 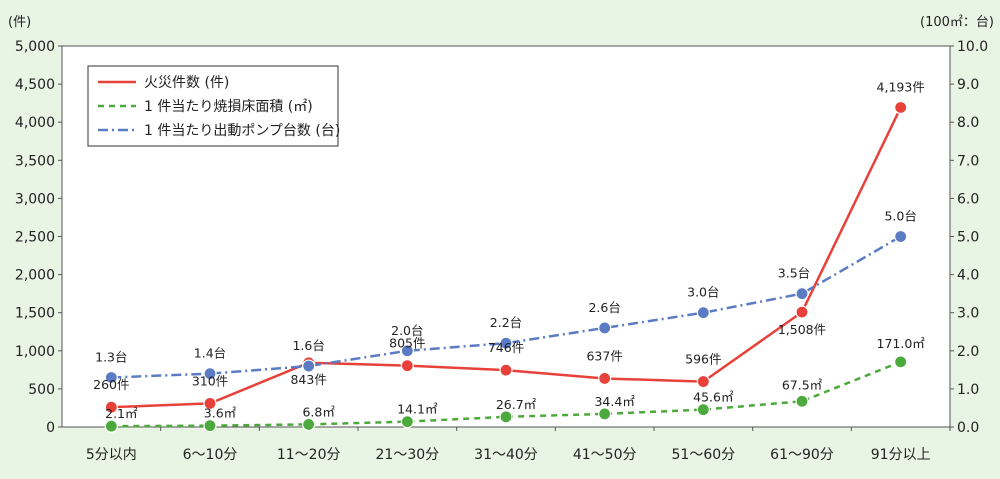 I want to click on x-tick-label: 41～50分, so click(x=605, y=455).